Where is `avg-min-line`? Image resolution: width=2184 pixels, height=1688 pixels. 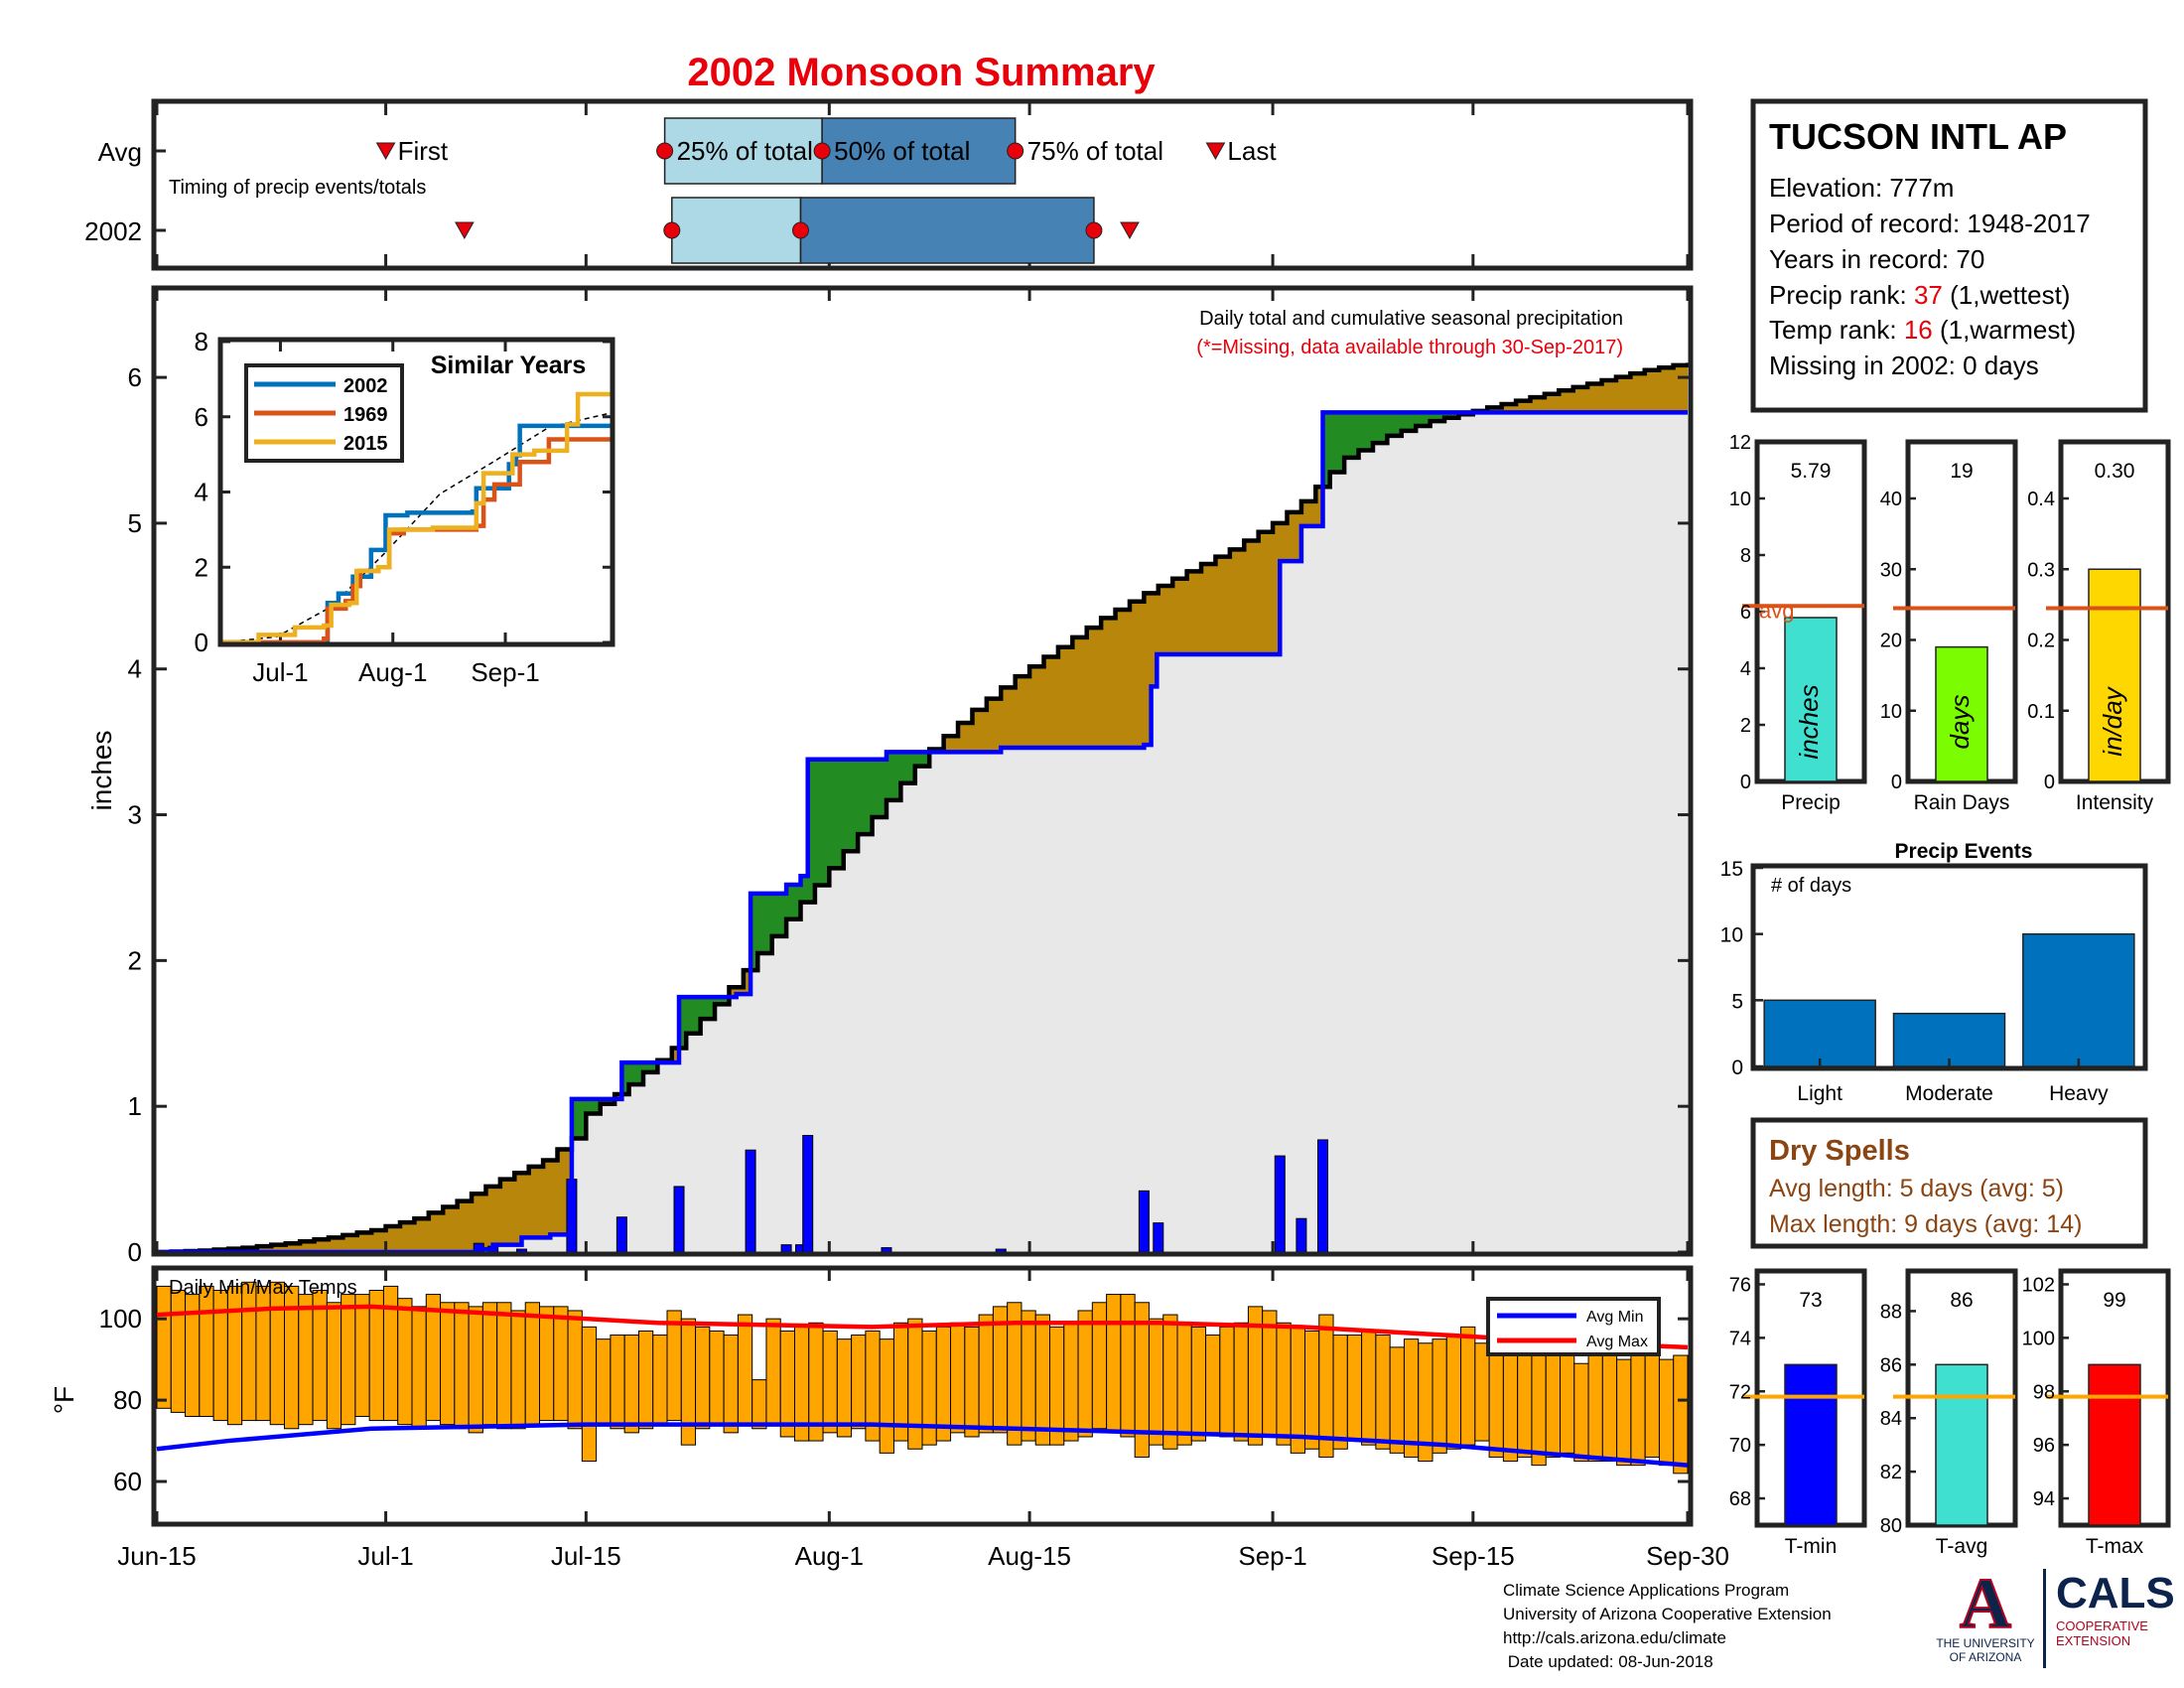 avg-min-line is located at coordinates (922, 1445).